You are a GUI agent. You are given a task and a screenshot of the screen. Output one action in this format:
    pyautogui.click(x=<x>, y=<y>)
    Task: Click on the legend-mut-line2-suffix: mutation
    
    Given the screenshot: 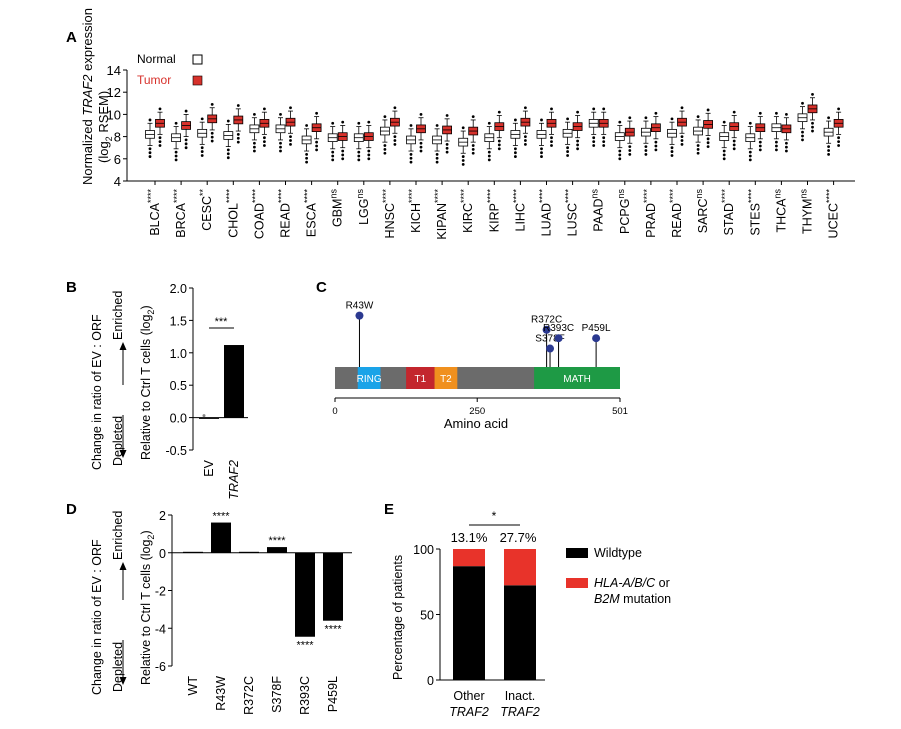 What is the action you would take?
    pyautogui.click(x=645, y=599)
    